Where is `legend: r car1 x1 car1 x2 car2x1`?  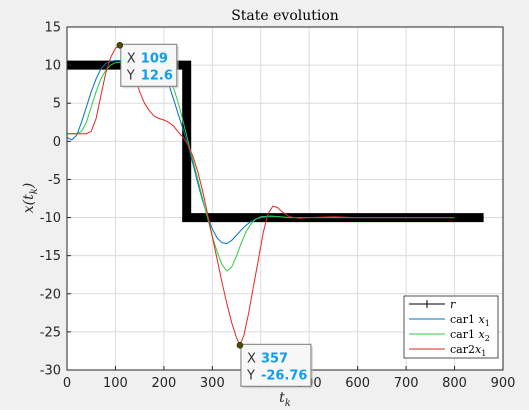 legend: r car1 x1 car1 x2 car2x1 is located at coordinates (451, 327).